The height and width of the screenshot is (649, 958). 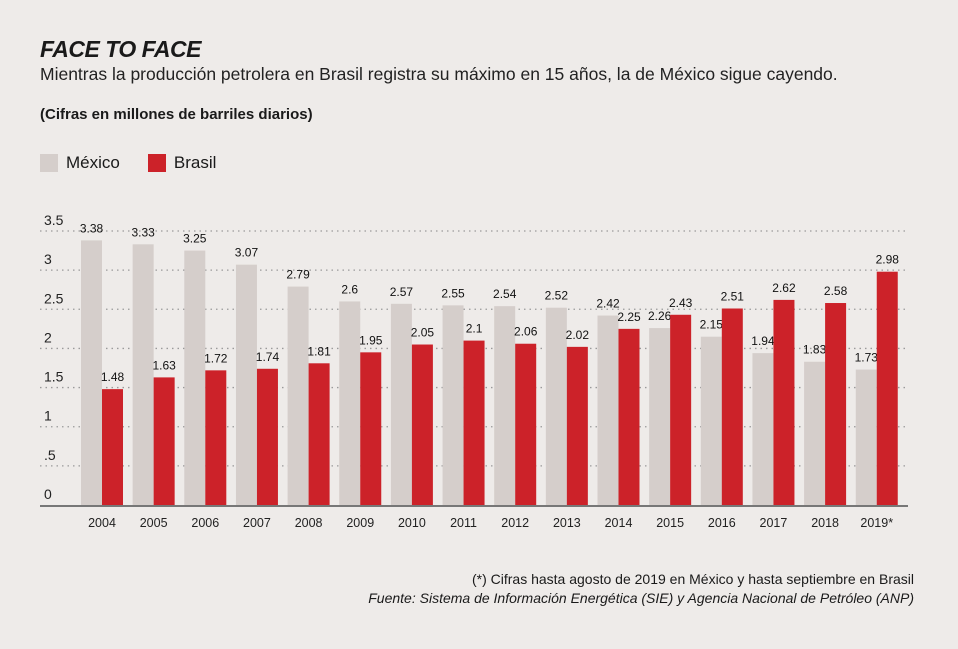 I want to click on data-label: 2.1, so click(x=474, y=329).